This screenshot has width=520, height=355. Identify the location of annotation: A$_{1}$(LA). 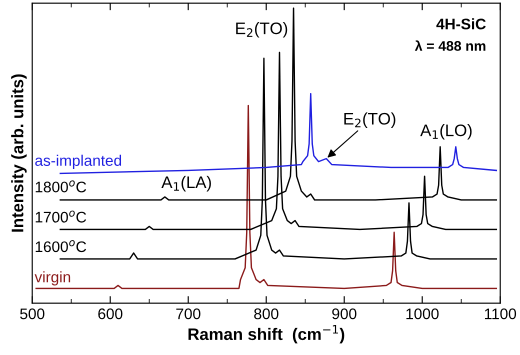
(186, 184).